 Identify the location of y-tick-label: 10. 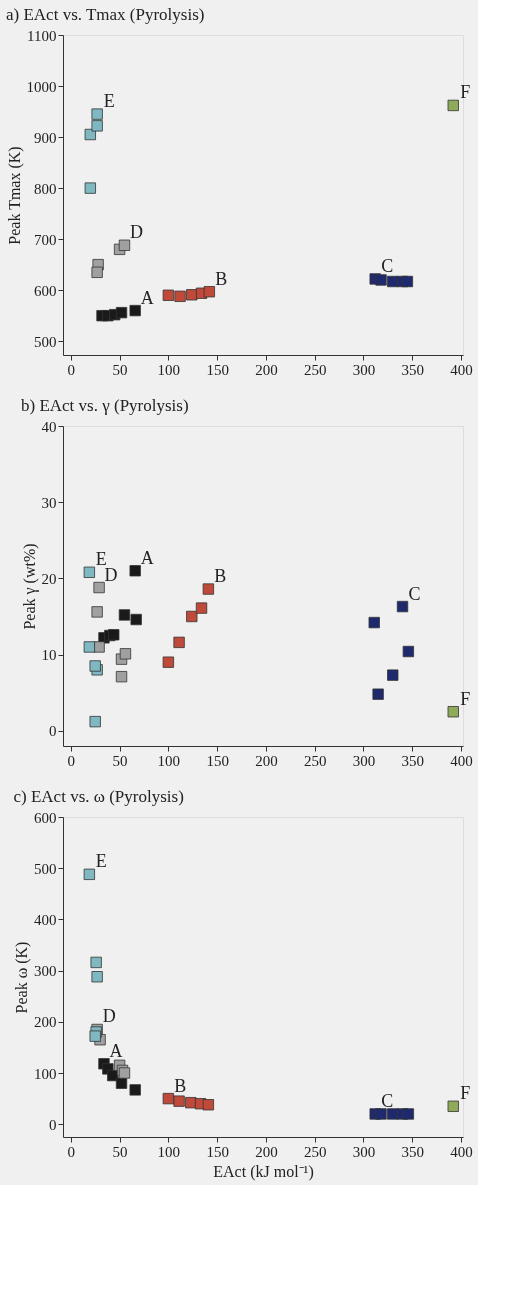
(49, 655).